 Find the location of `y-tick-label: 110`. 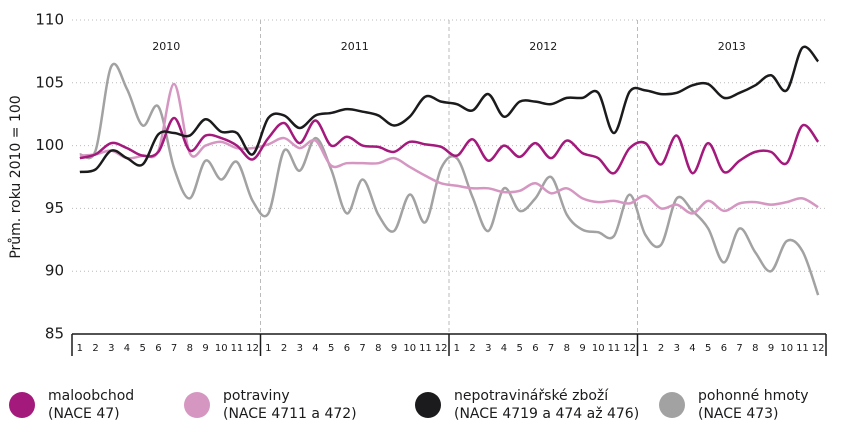

y-tick-label: 110 is located at coordinates (49, 20).